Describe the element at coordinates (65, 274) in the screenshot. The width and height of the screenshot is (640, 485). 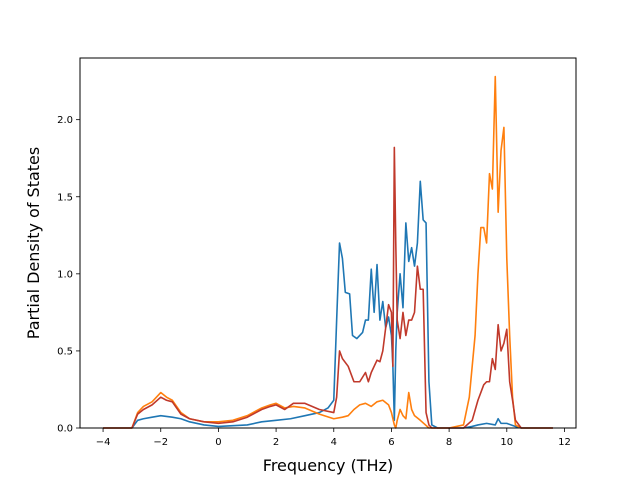
I see `y-tick-label: 1.0` at that location.